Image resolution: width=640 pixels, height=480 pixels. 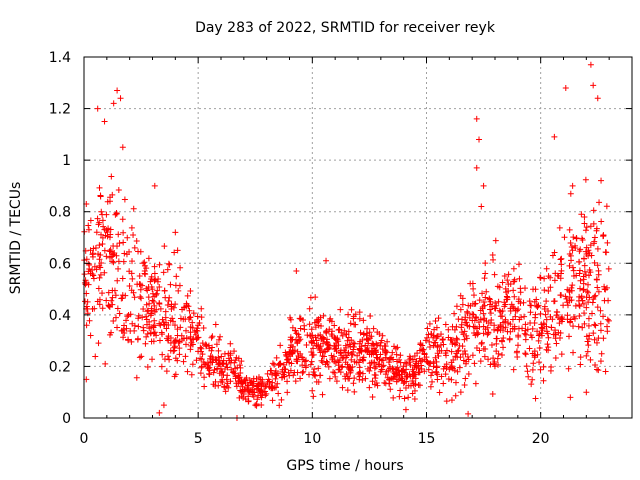 I want to click on y-tick-label: 0, so click(x=66, y=419).